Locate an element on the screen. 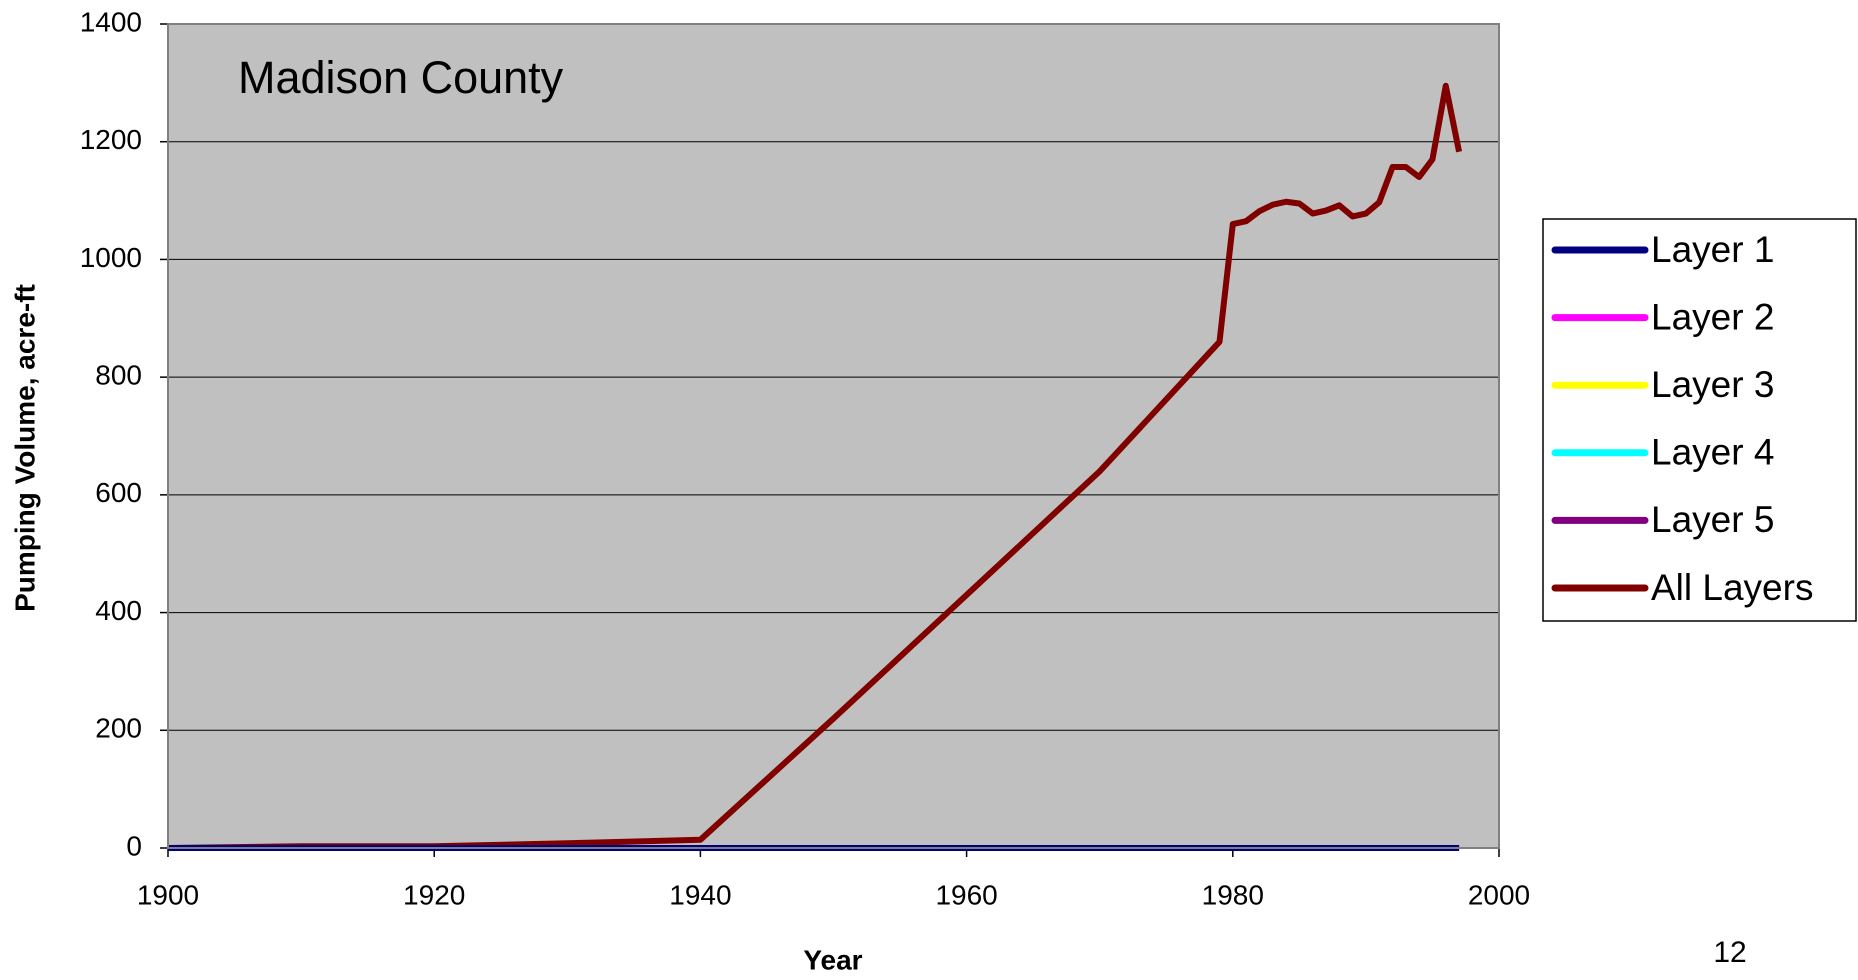  x-tick-label: 1940 is located at coordinates (700, 894).